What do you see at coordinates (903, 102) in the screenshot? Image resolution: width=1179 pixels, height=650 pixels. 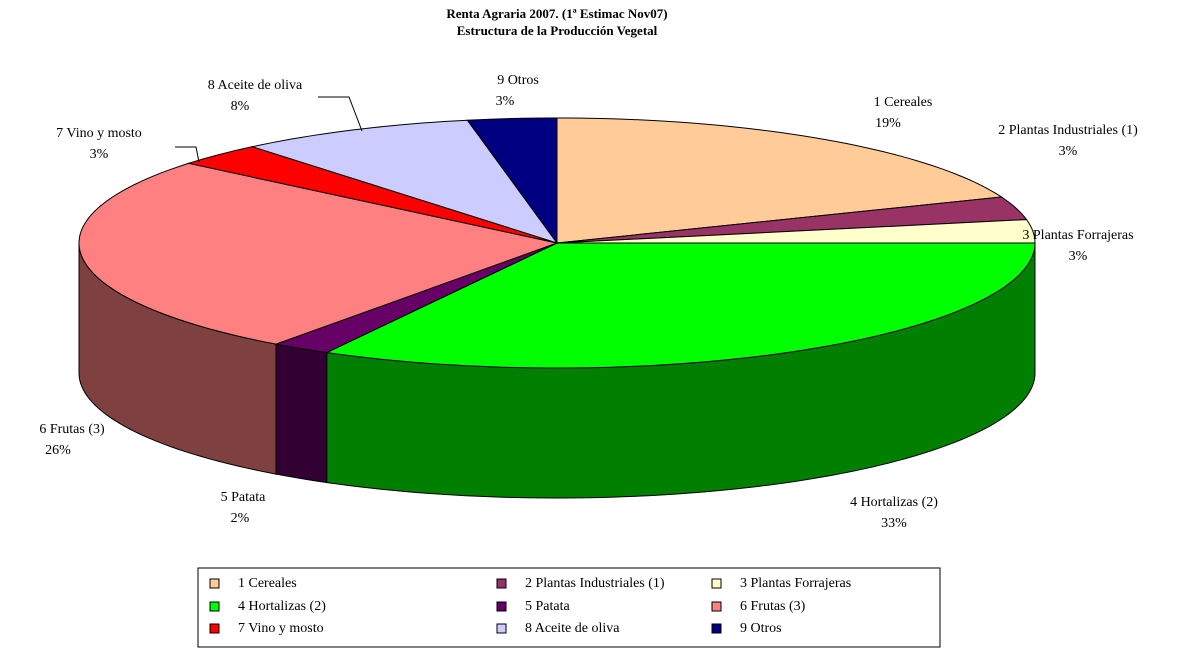 I see `slice-label: 1 Cereales` at bounding box center [903, 102].